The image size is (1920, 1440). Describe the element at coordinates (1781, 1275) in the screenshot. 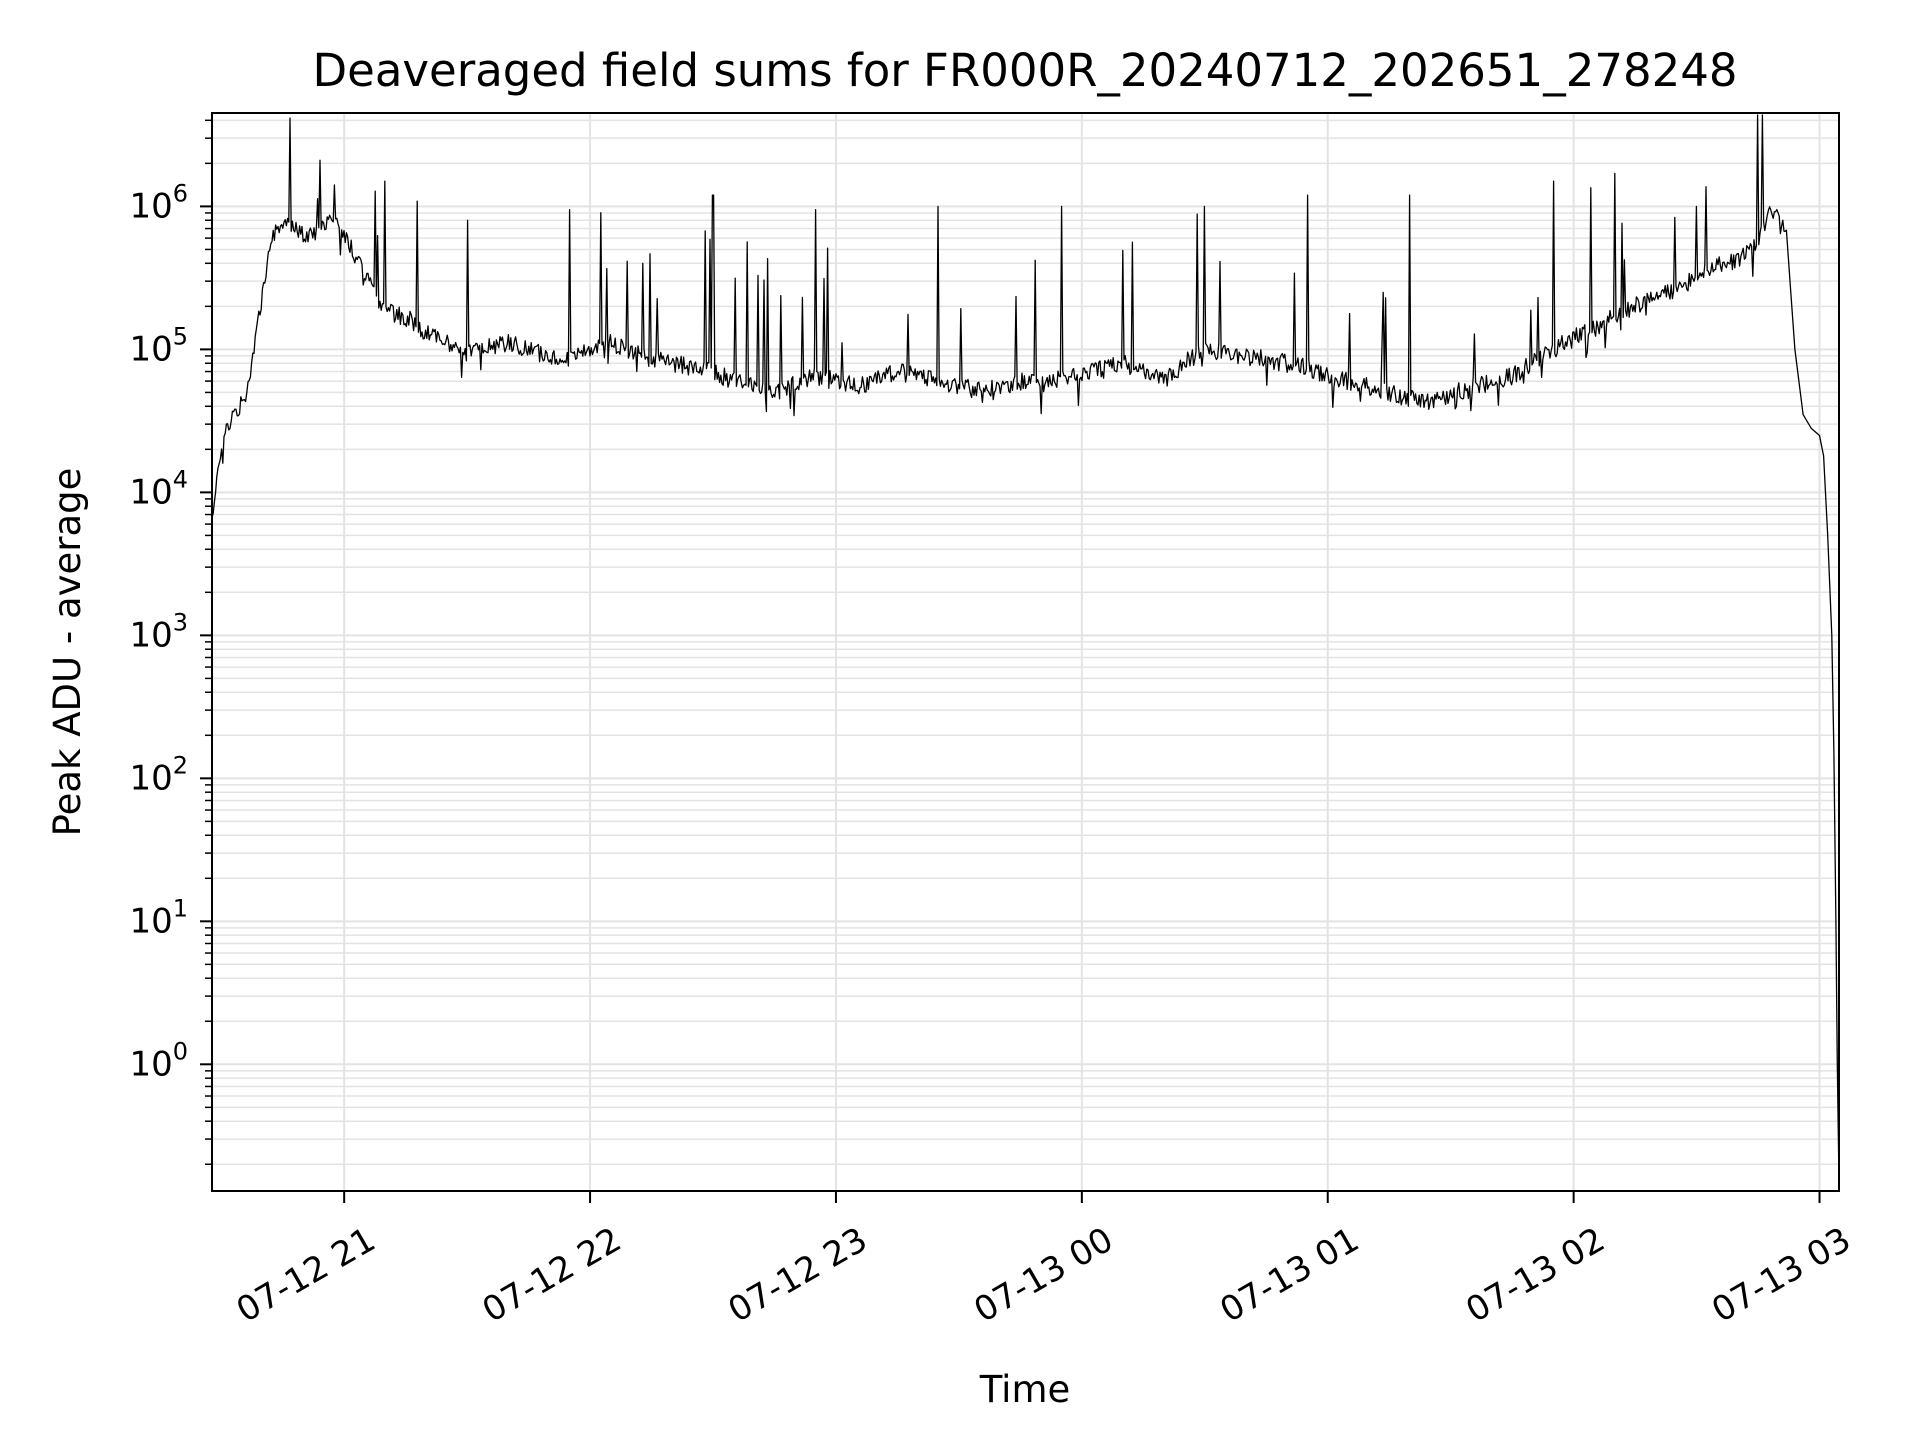

I see `x-tick-label: 07-13 03` at that location.